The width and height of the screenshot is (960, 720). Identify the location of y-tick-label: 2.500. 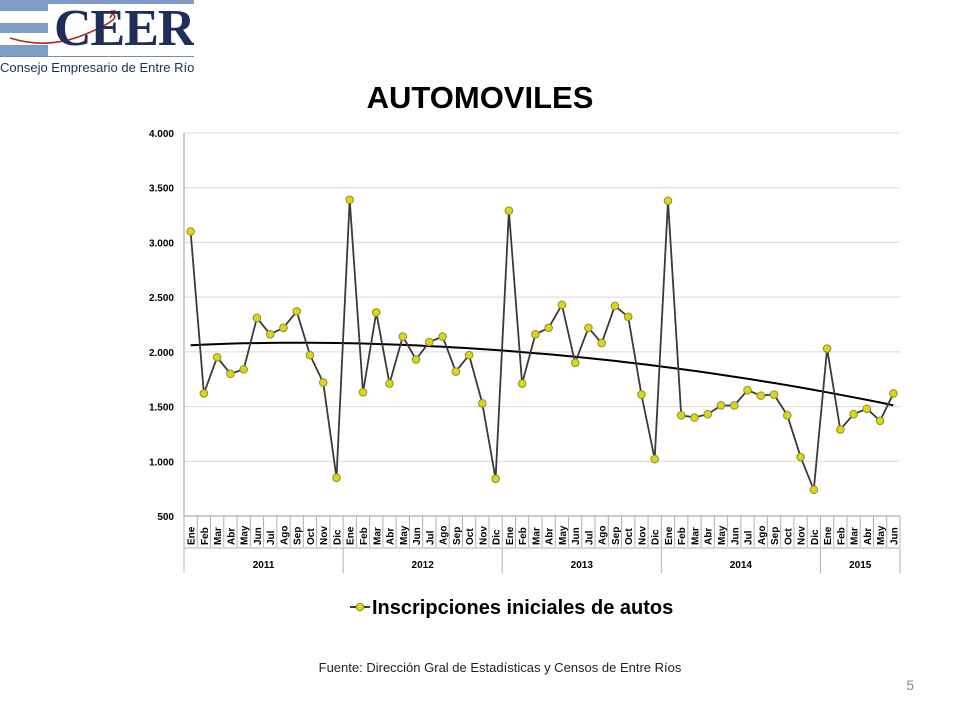
(161, 298).